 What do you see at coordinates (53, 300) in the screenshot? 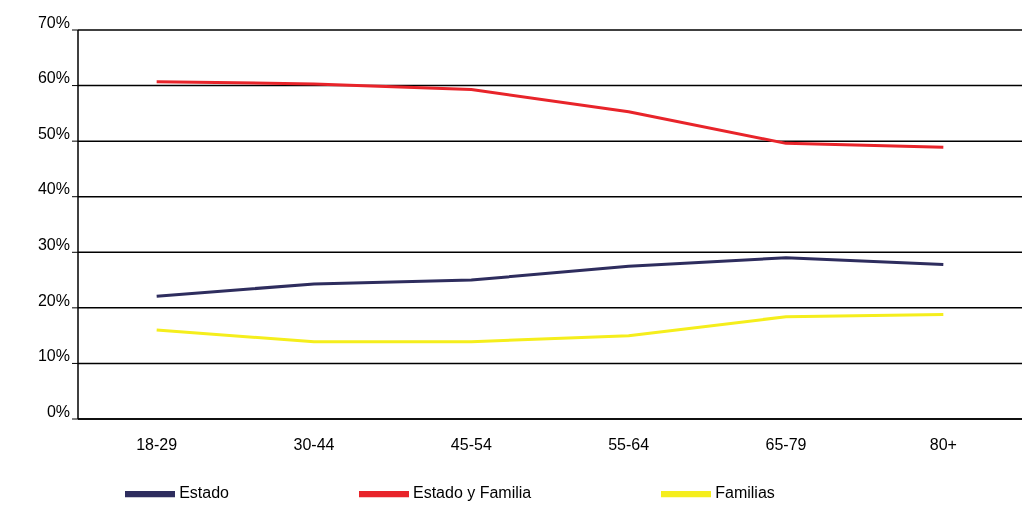
I see `y-tick-label: 20%` at bounding box center [53, 300].